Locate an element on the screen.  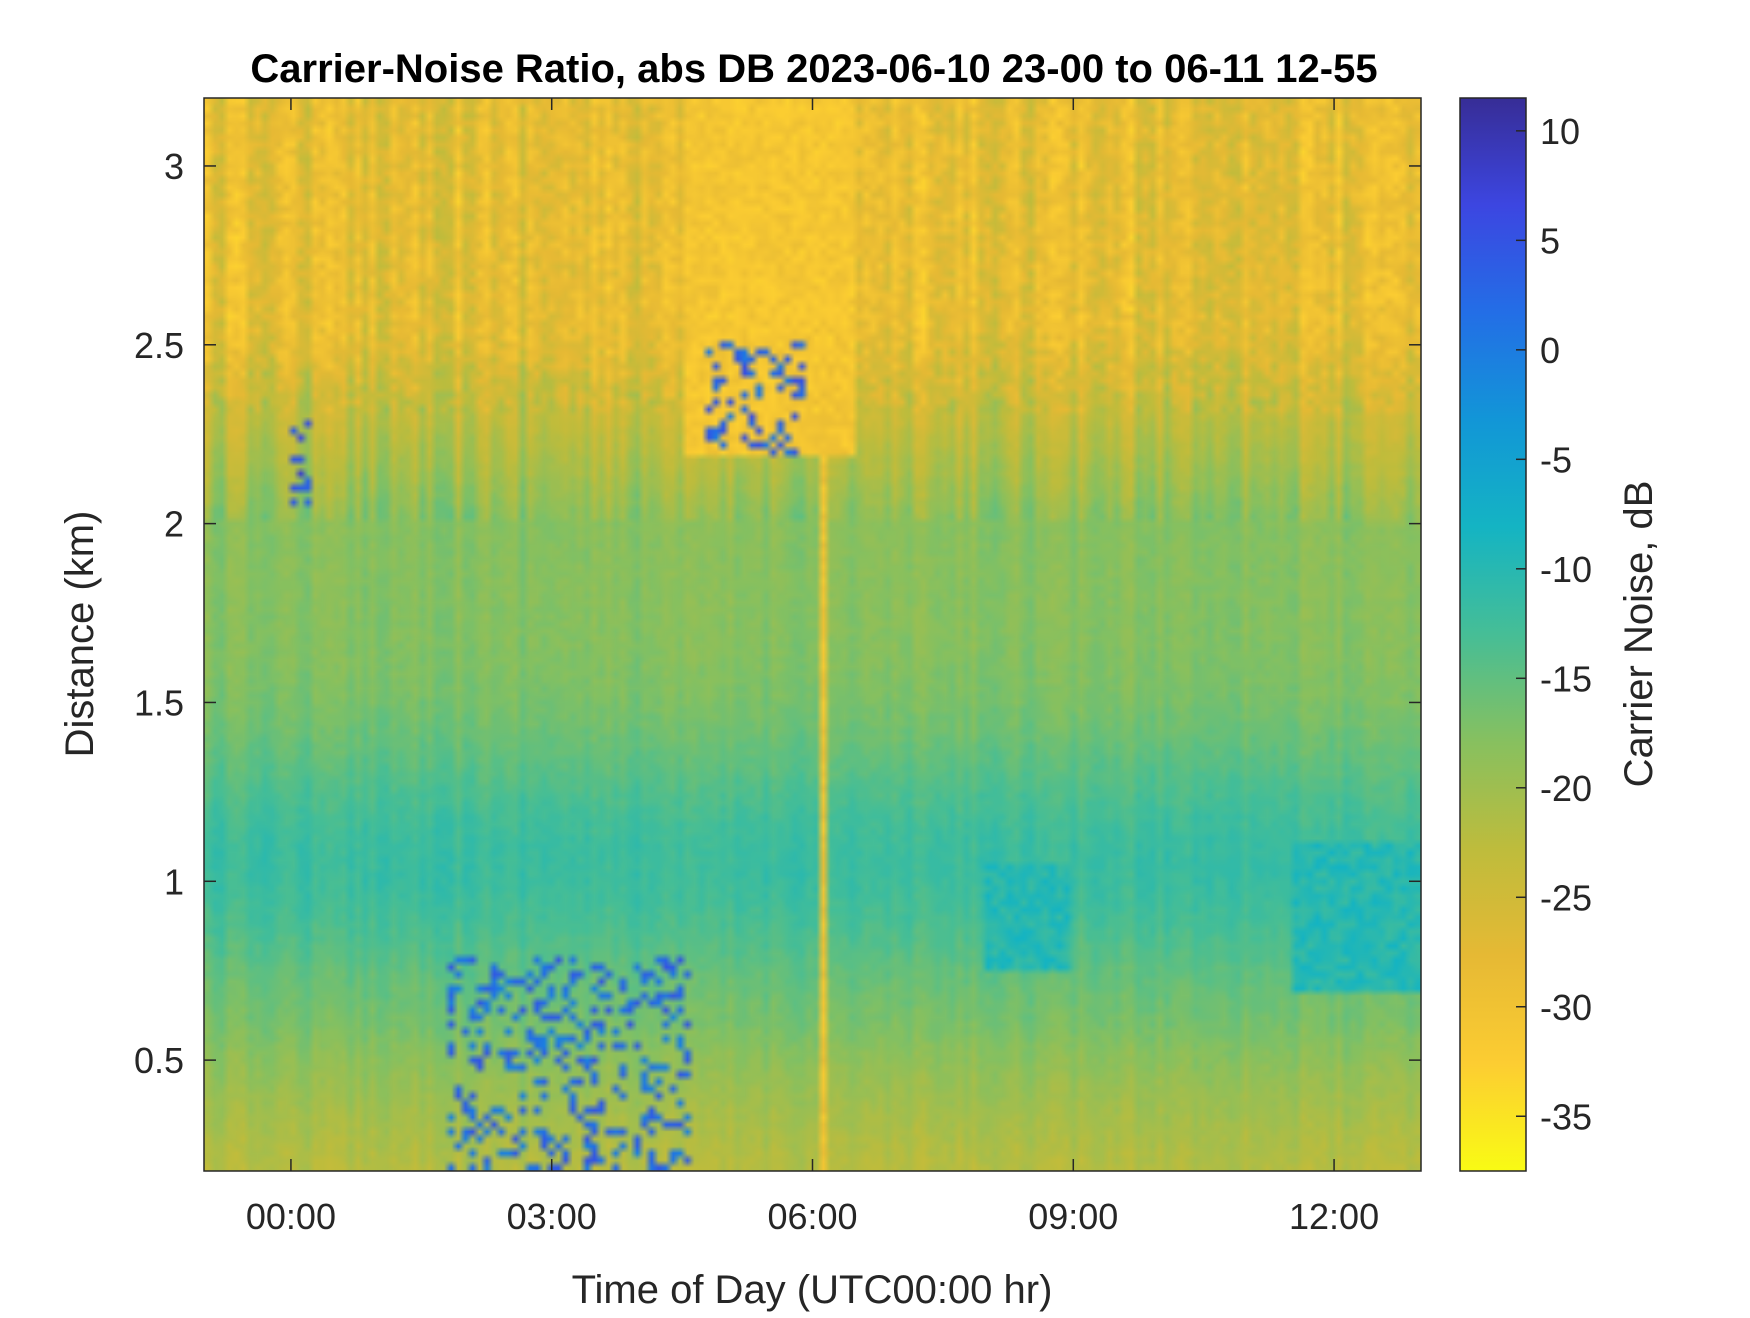
colorbar-tick-label: 10 is located at coordinates (1560, 131).